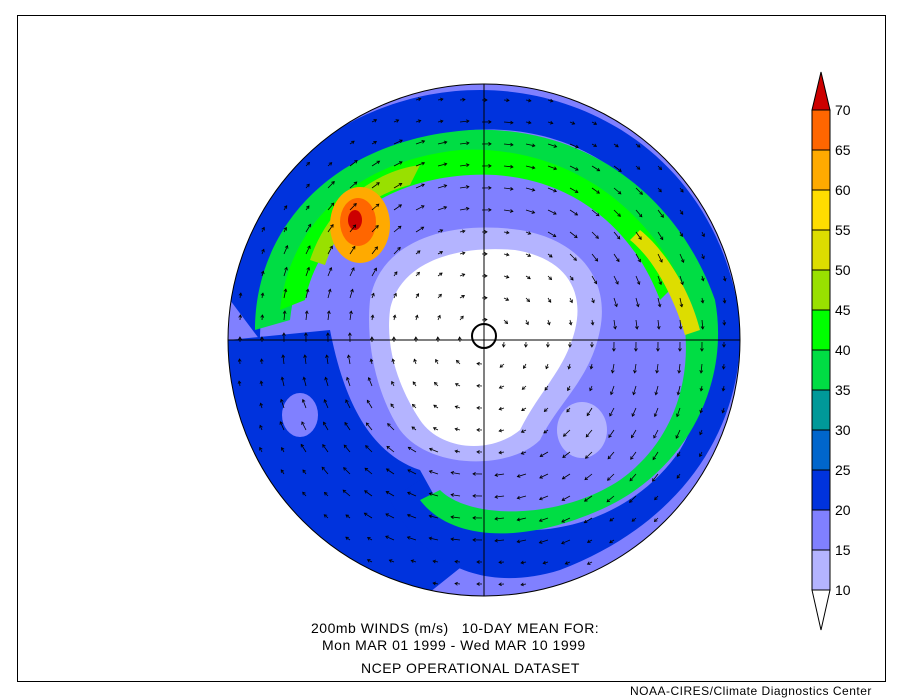  Describe the element at coordinates (843, 590) in the screenshot. I see `colorbar-label: 10` at that location.